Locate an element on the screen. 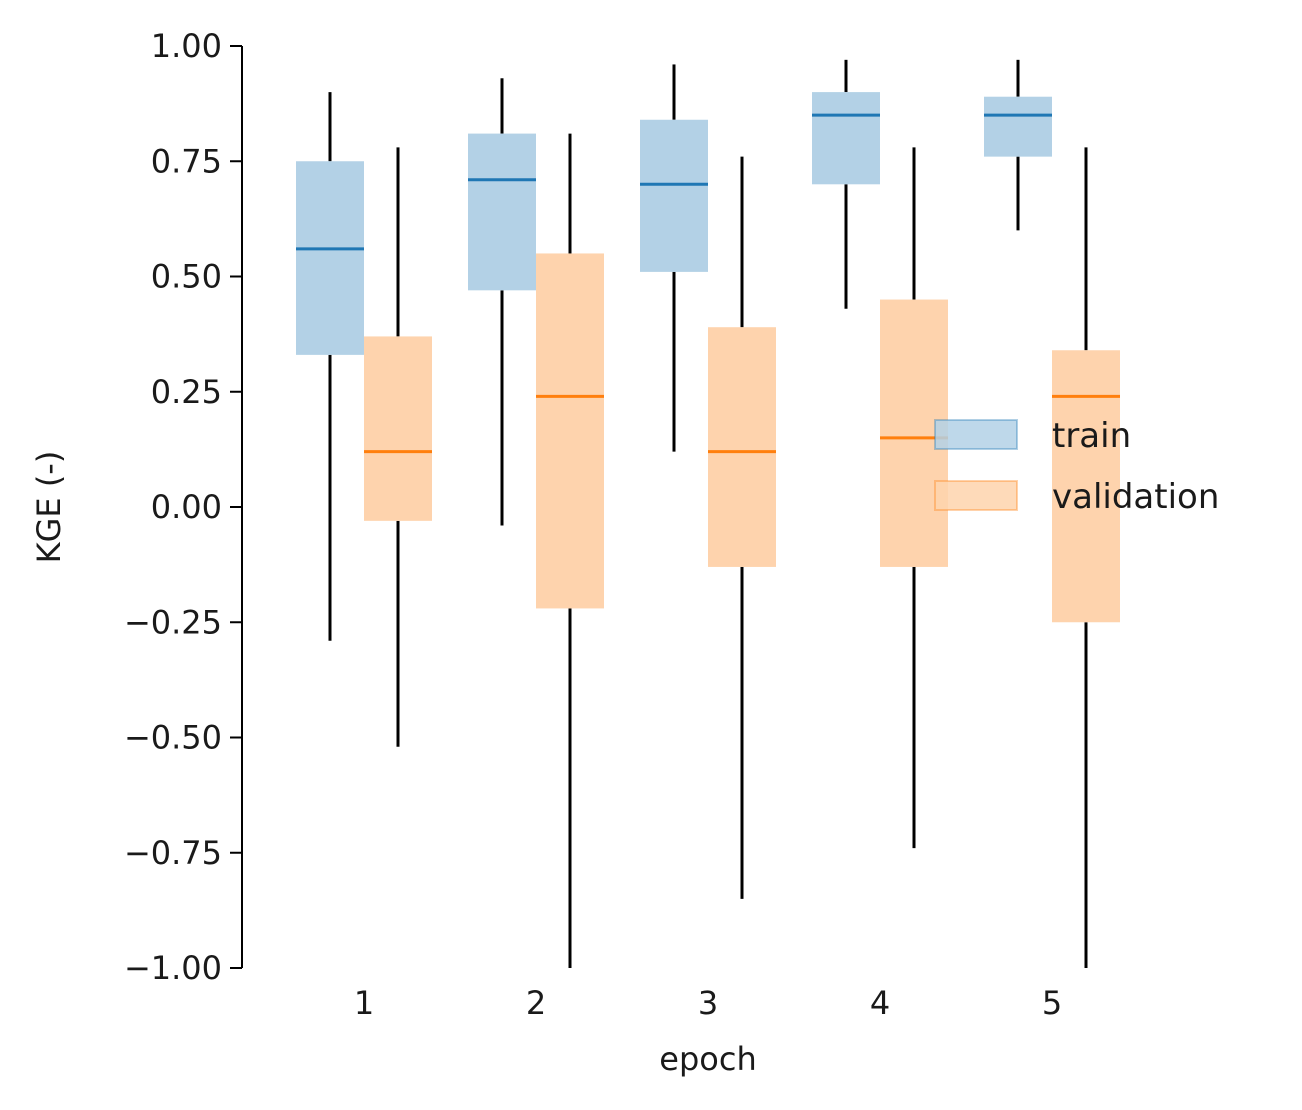  y-tick-label: 0.25 is located at coordinates (186, 392).